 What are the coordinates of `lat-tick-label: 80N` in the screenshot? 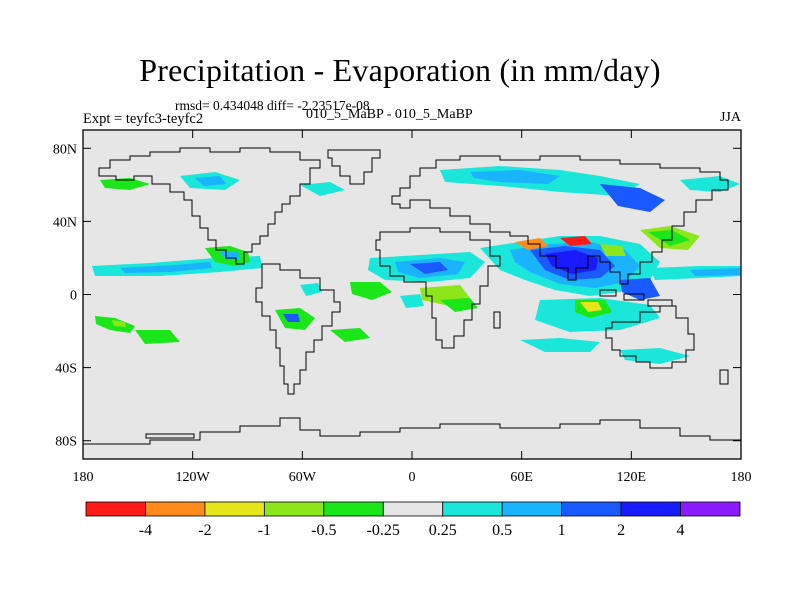 It's located at (65, 149).